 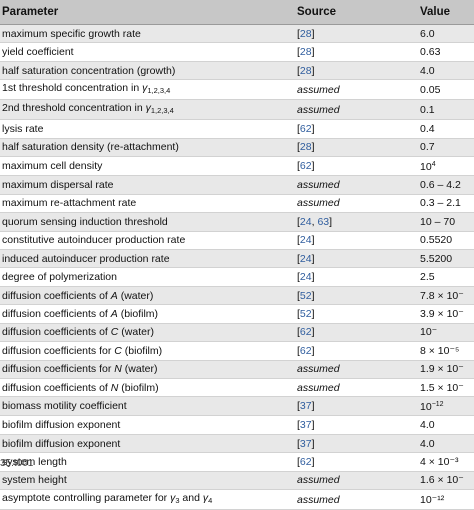 What do you see at coordinates (191, 498) in the screenshot?
I see `parameter-text-mid: and` at bounding box center [191, 498].